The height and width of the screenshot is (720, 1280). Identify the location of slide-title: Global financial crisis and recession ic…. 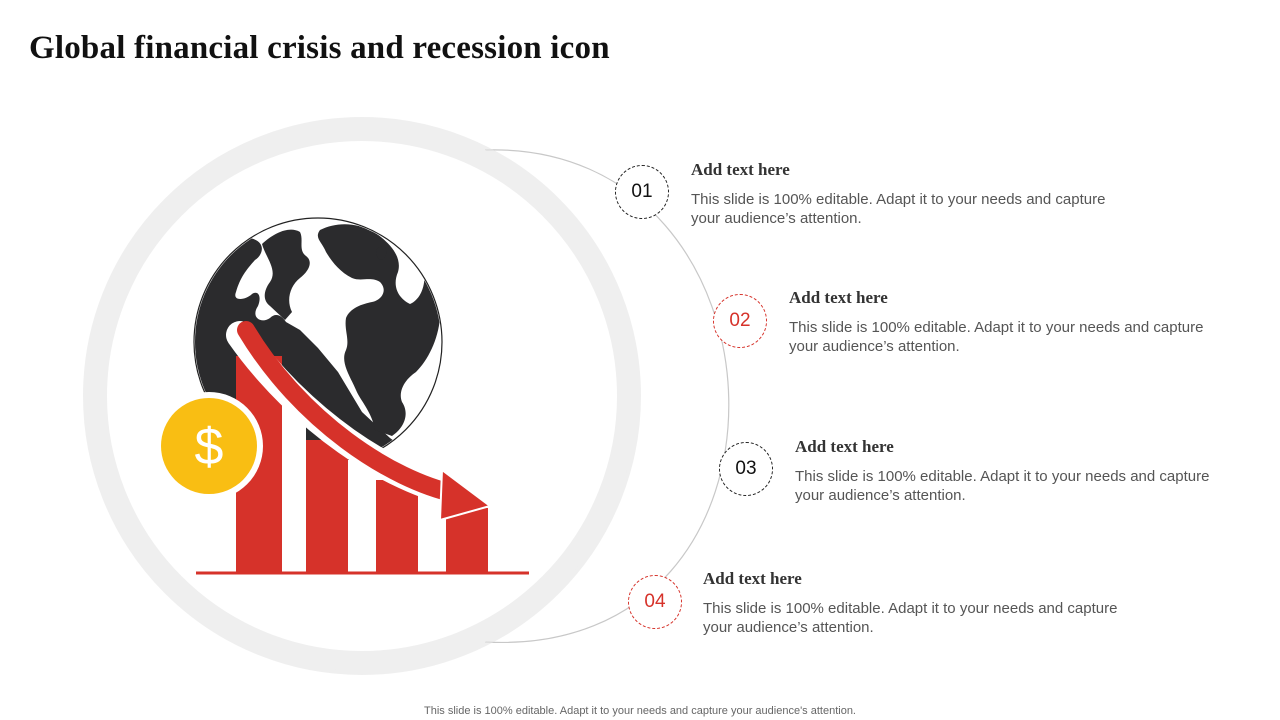
(319, 48).